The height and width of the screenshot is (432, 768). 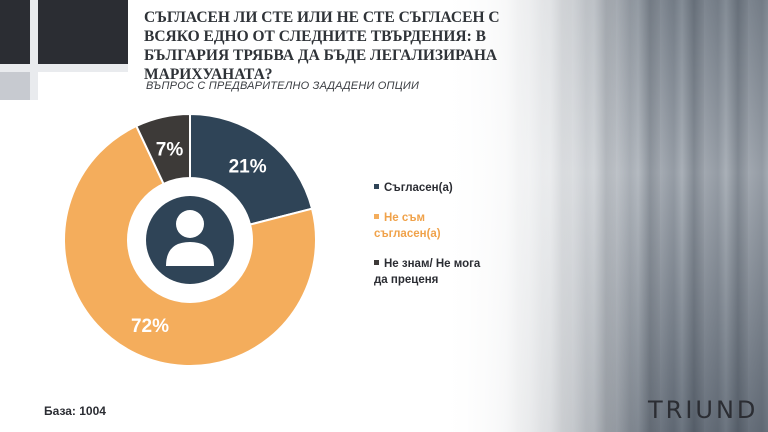 What do you see at coordinates (703, 410) in the screenshot?
I see `brand-logo: TRIUND` at bounding box center [703, 410].